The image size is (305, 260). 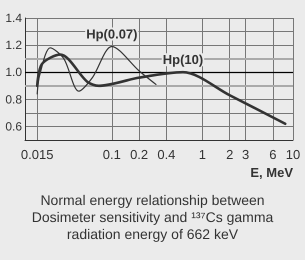 What do you see at coordinates (37, 154) in the screenshot?
I see `x-tick-label: 0.015` at bounding box center [37, 154].